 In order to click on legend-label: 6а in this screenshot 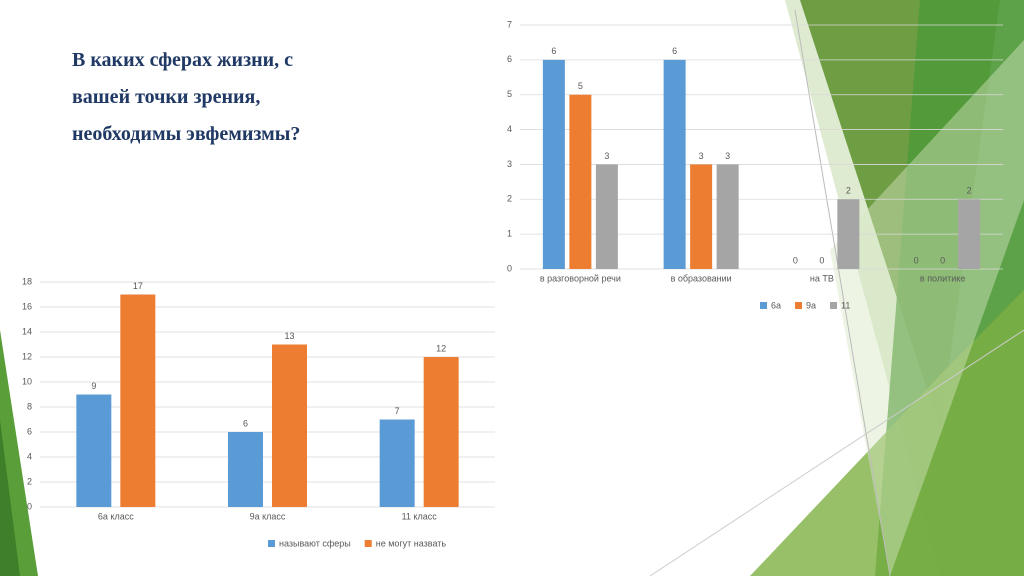, I will do `click(776, 305)`.